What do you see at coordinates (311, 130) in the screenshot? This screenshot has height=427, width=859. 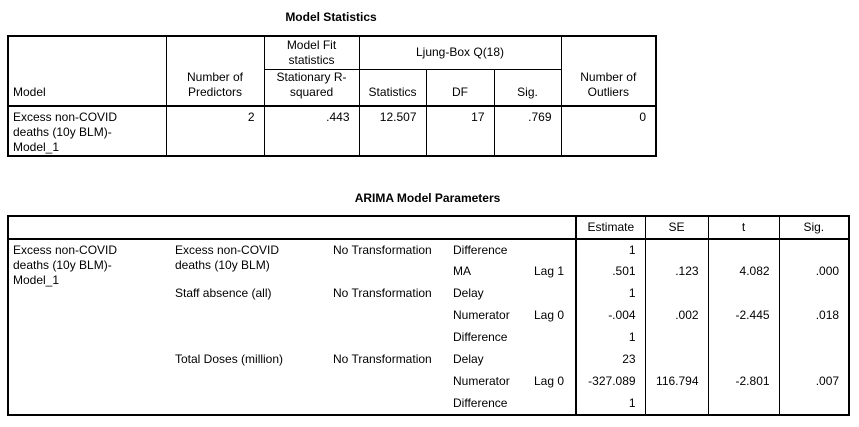 I see `cell-stationary-r-squared: .443` at bounding box center [311, 130].